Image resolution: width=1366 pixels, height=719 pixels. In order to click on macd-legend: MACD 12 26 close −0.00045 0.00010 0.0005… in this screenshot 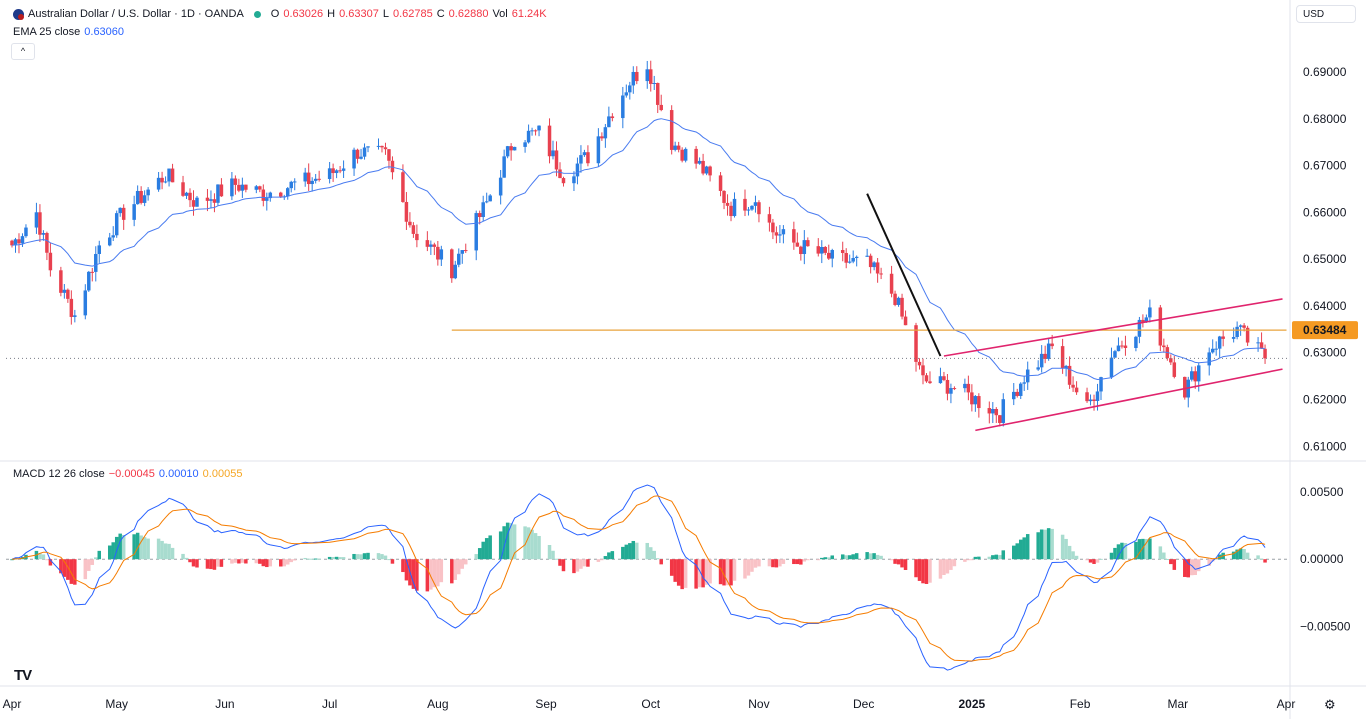, I will do `click(127, 474)`.